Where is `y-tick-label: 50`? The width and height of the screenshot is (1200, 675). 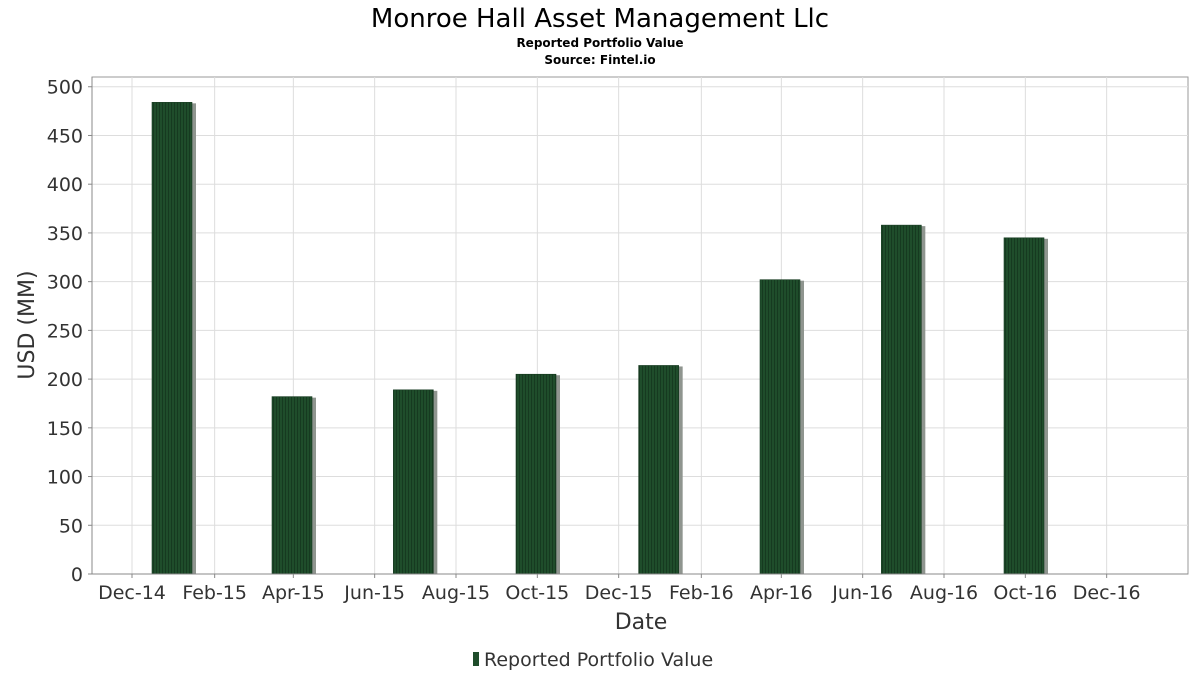
y-tick-label: 50 is located at coordinates (71, 526).